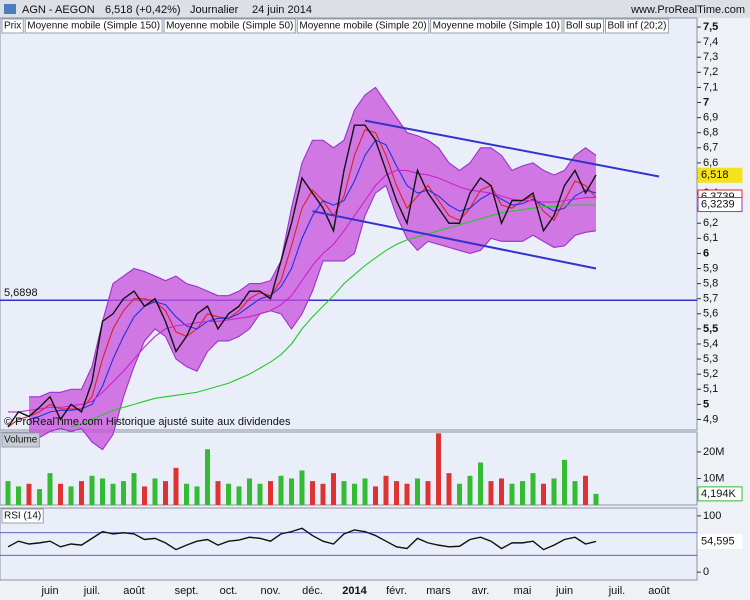 The image size is (750, 600). Describe the element at coordinates (710, 314) in the screenshot. I see `y-tick-label: 5,6` at that location.